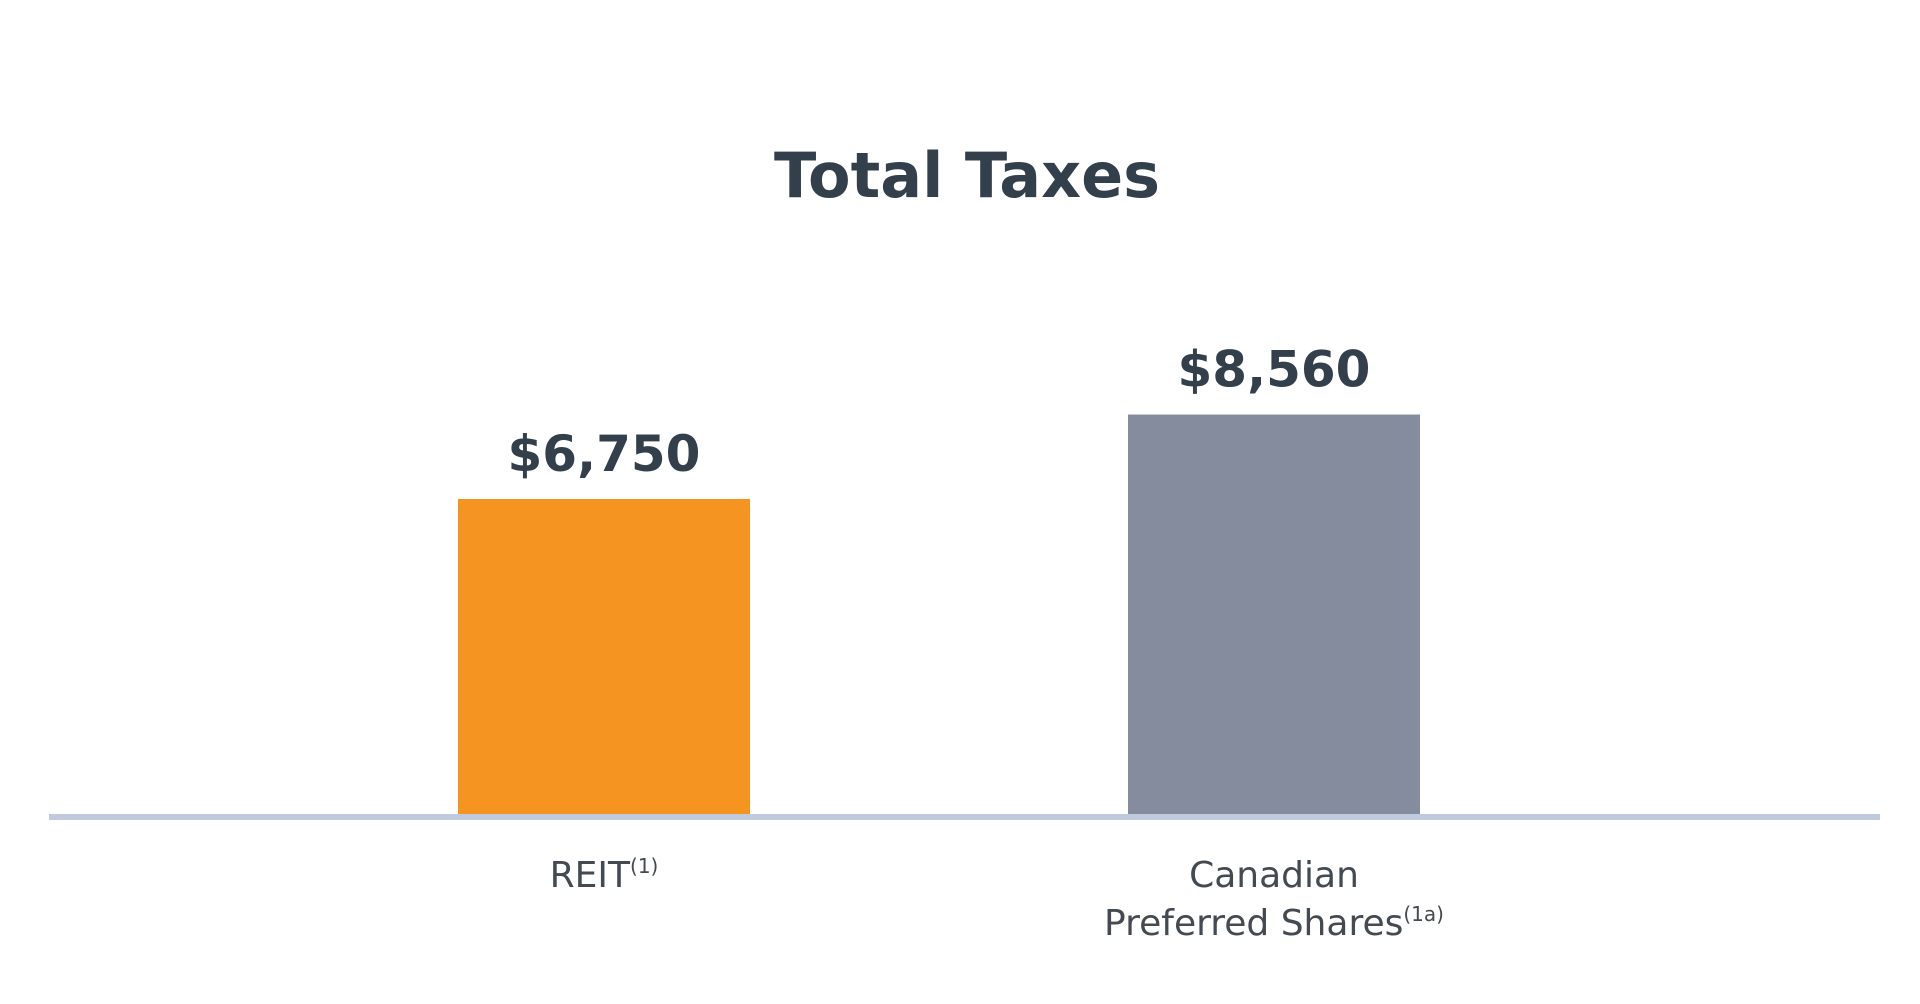 The image size is (1920, 1004). Describe the element at coordinates (967, 175) in the screenshot. I see `chart-title: Total Taxes` at that location.